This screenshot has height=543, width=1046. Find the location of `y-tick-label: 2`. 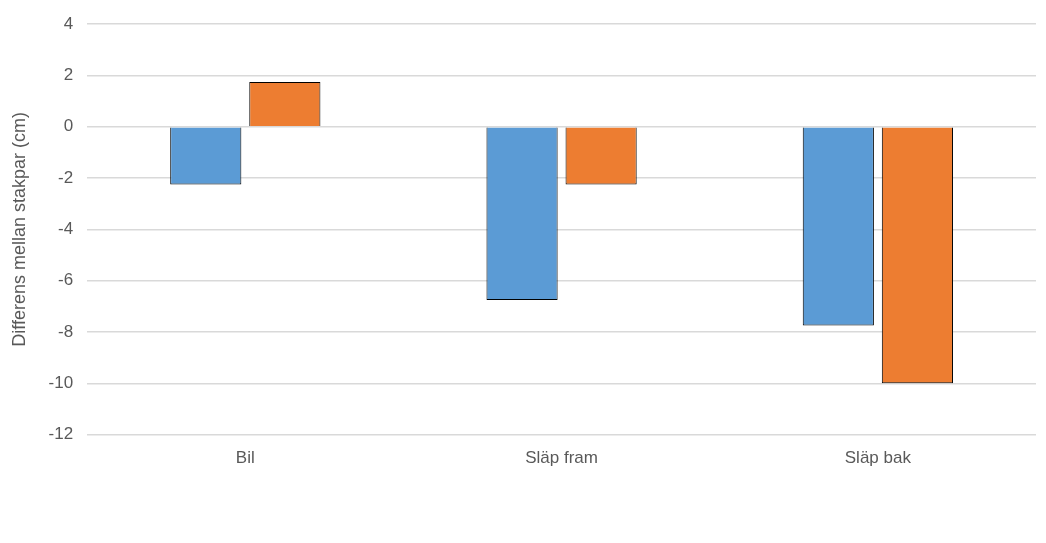

y-tick-label: 2 is located at coordinates (68, 75).